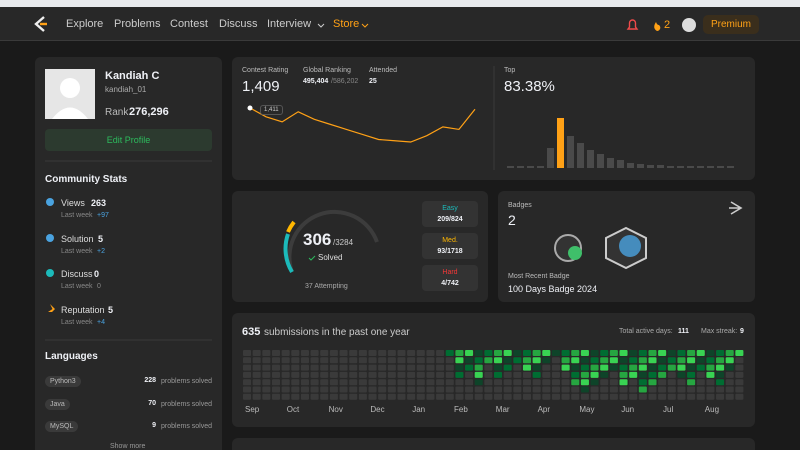  What do you see at coordinates (289, 24) in the screenshot?
I see `nav-link: Interview` at bounding box center [289, 24].